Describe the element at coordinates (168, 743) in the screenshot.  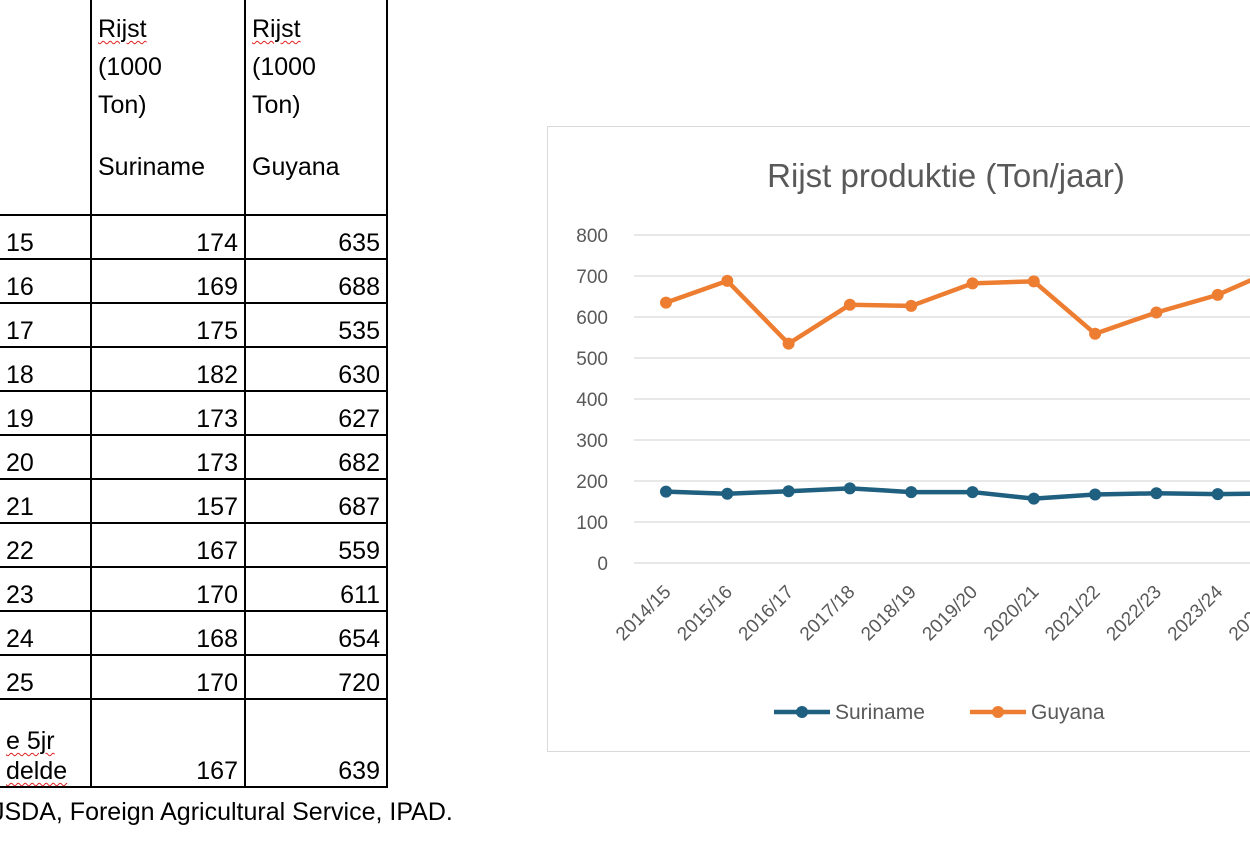
I see `average-suriname-cell: 167` at that location.